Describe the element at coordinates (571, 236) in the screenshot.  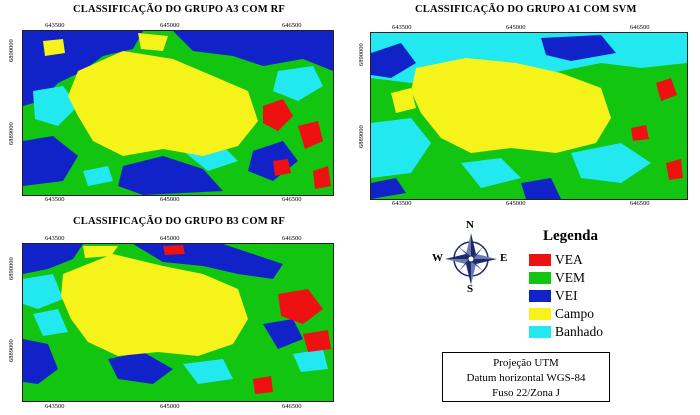
I see `legend-title: Legenda` at that location.